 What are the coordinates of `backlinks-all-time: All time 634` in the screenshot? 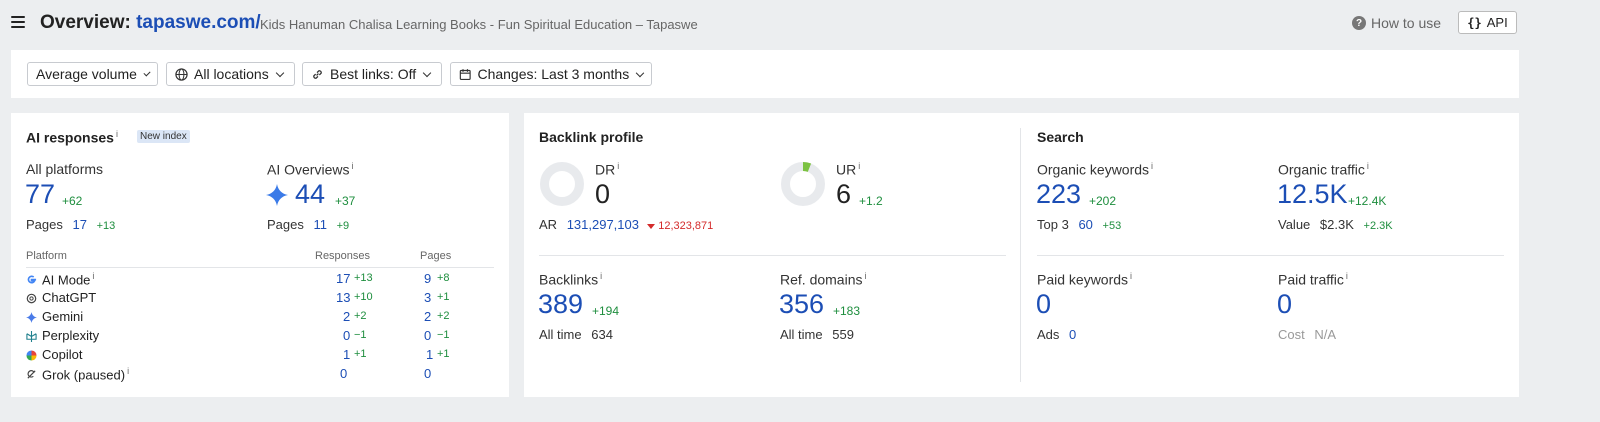 It's located at (576, 334).